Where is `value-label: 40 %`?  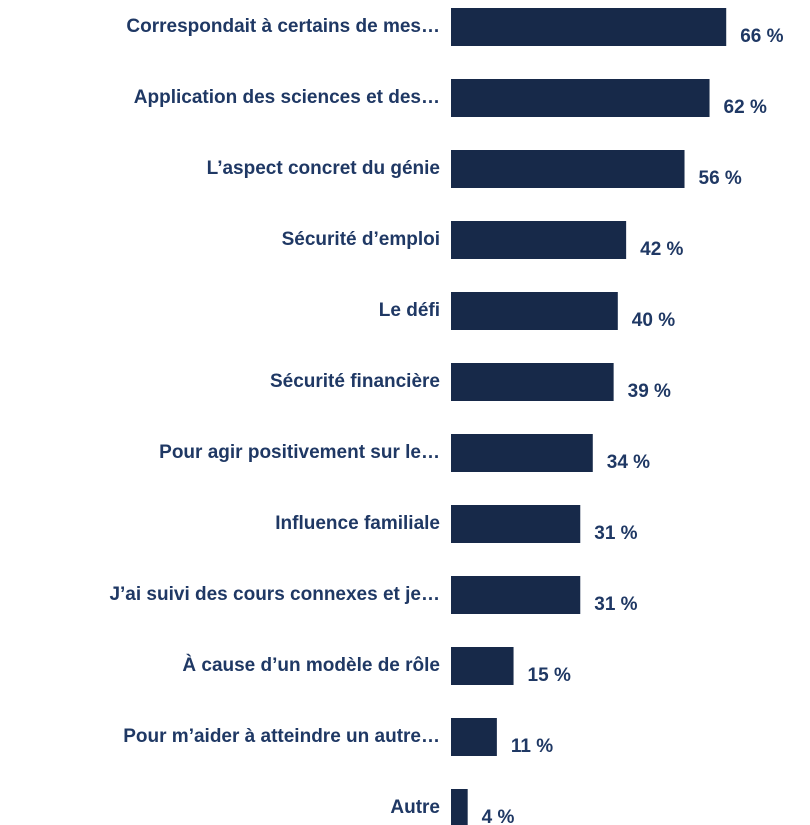 value-label: 40 % is located at coordinates (653, 320).